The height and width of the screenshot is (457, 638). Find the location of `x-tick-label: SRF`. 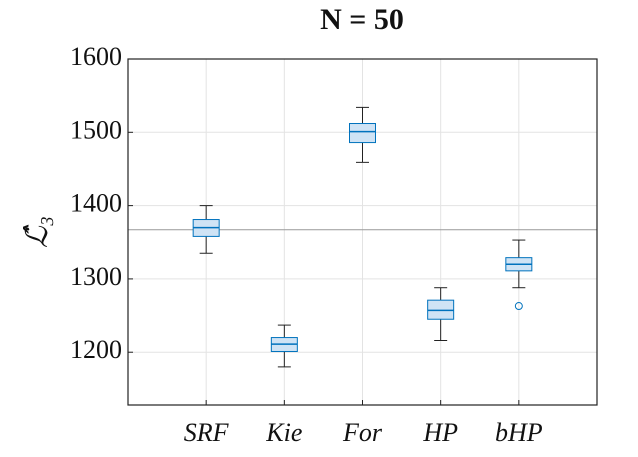

x-tick-label: SRF is located at coordinates (207, 432).